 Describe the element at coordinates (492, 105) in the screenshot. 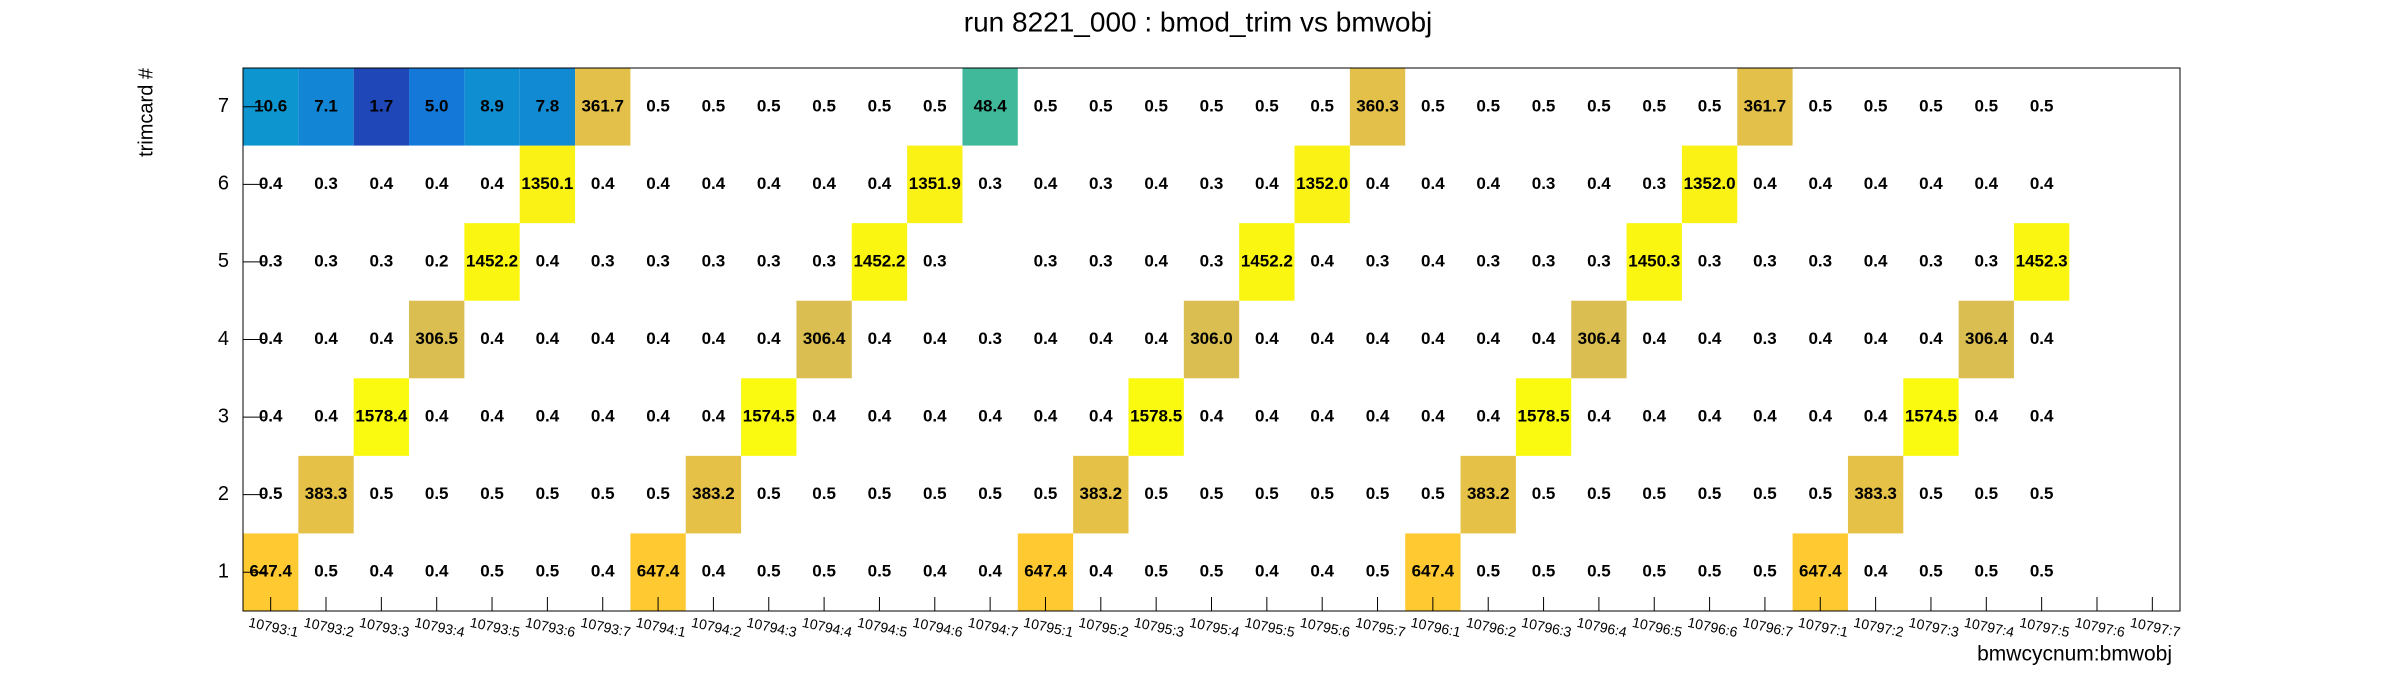

I see `cell-label: 8.9` at that location.